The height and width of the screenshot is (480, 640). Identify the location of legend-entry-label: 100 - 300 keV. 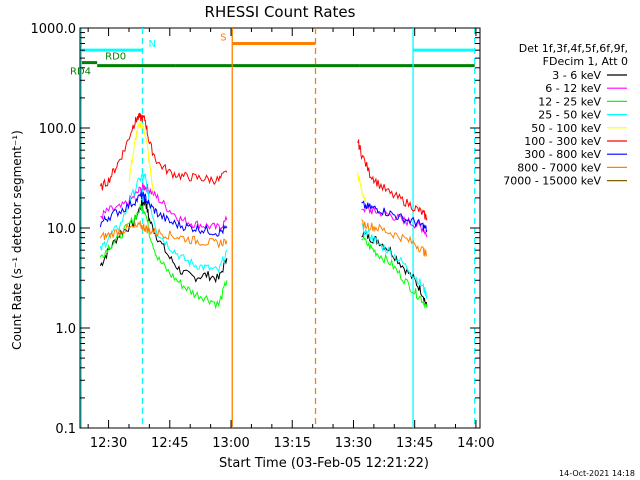
(562, 141).